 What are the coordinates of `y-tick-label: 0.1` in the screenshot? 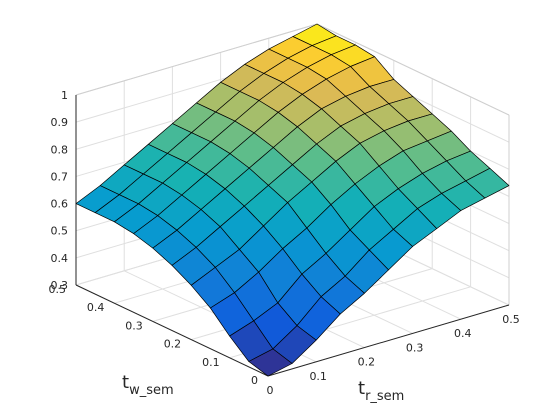 It's located at (211, 362).